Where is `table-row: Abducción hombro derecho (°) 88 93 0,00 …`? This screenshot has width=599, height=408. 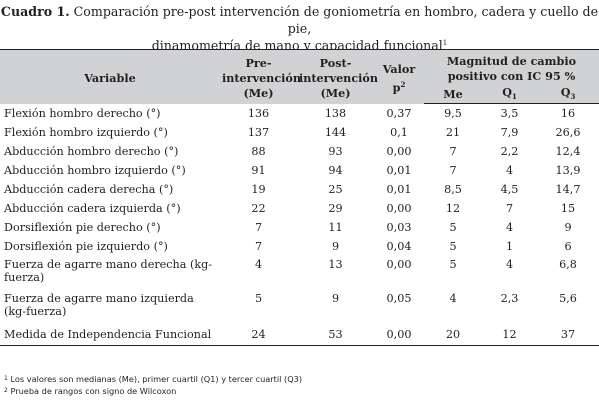 table-row: Abducción hombro derecho (°) 88 93 0,00 … is located at coordinates (299, 151).